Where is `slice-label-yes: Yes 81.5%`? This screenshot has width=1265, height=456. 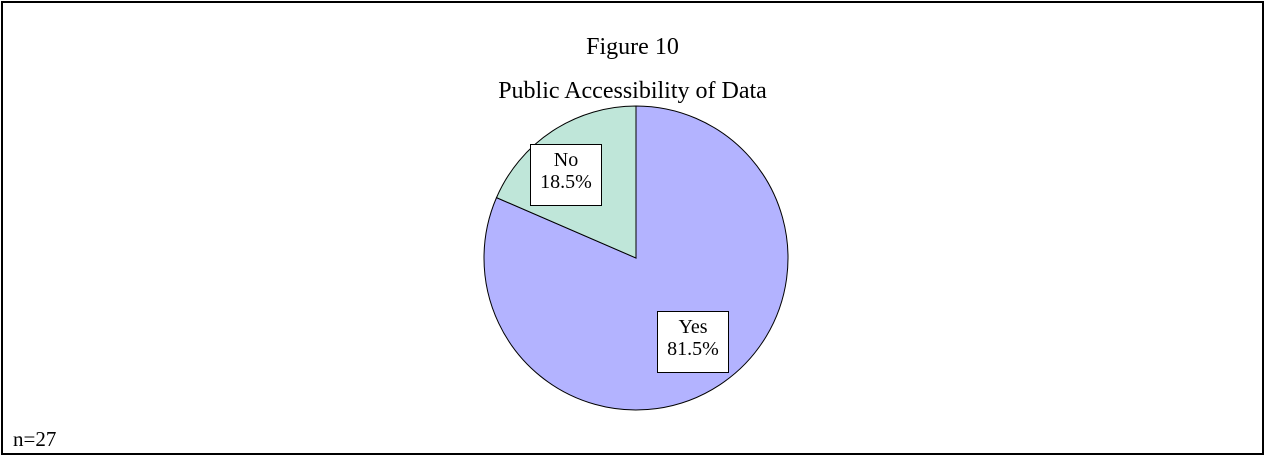 slice-label-yes: Yes 81.5% is located at coordinates (693, 342).